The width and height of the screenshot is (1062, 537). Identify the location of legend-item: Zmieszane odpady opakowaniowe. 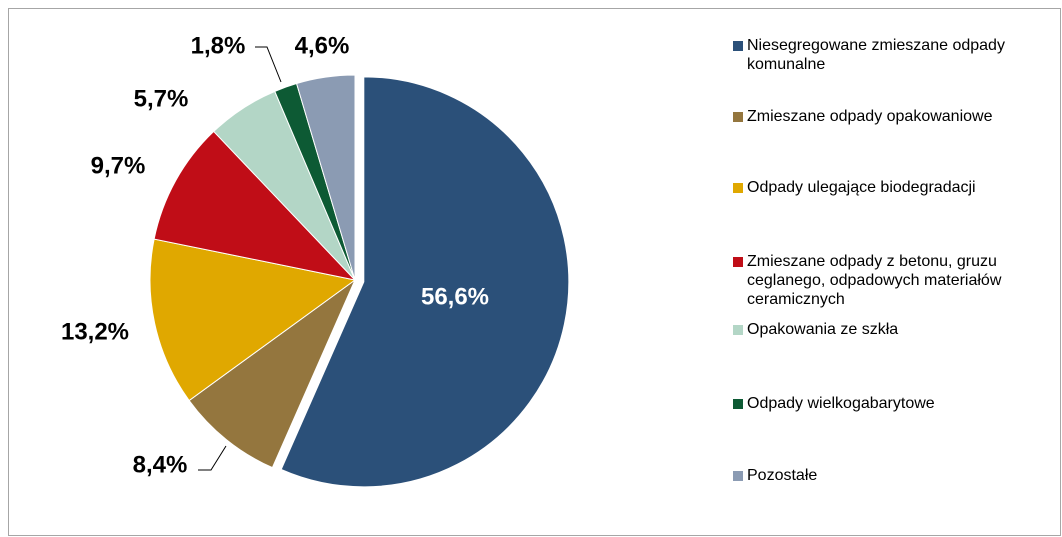
(893, 116).